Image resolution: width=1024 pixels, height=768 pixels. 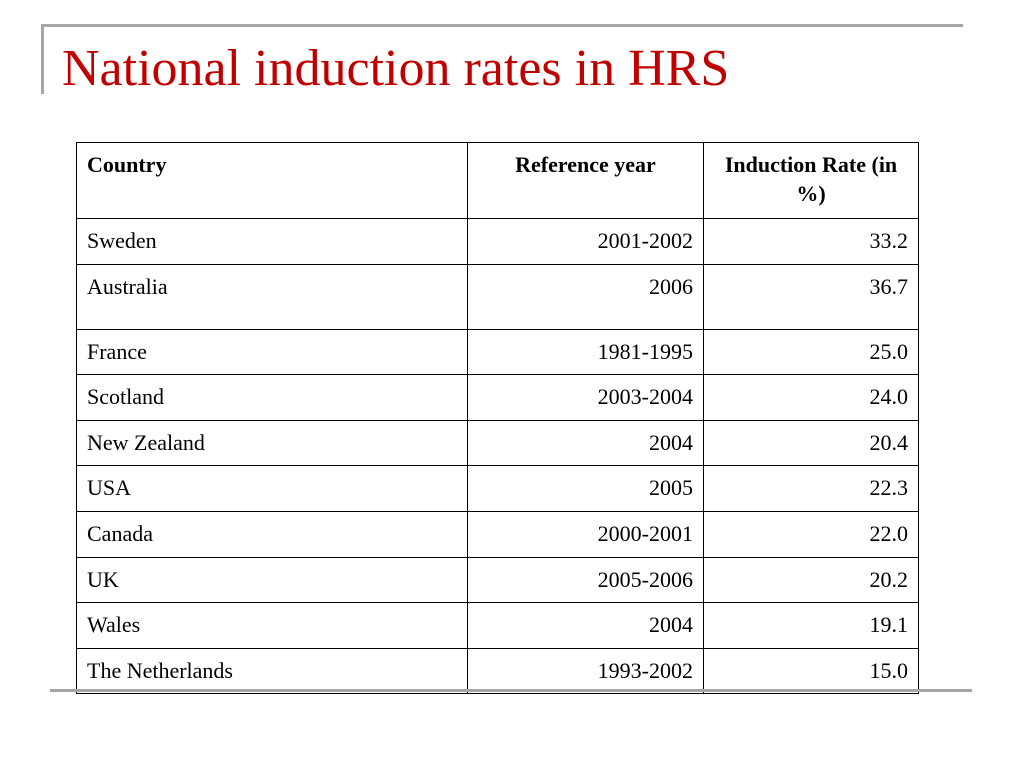 What do you see at coordinates (811, 534) in the screenshot?
I see `cell-rate: 22.0` at bounding box center [811, 534].